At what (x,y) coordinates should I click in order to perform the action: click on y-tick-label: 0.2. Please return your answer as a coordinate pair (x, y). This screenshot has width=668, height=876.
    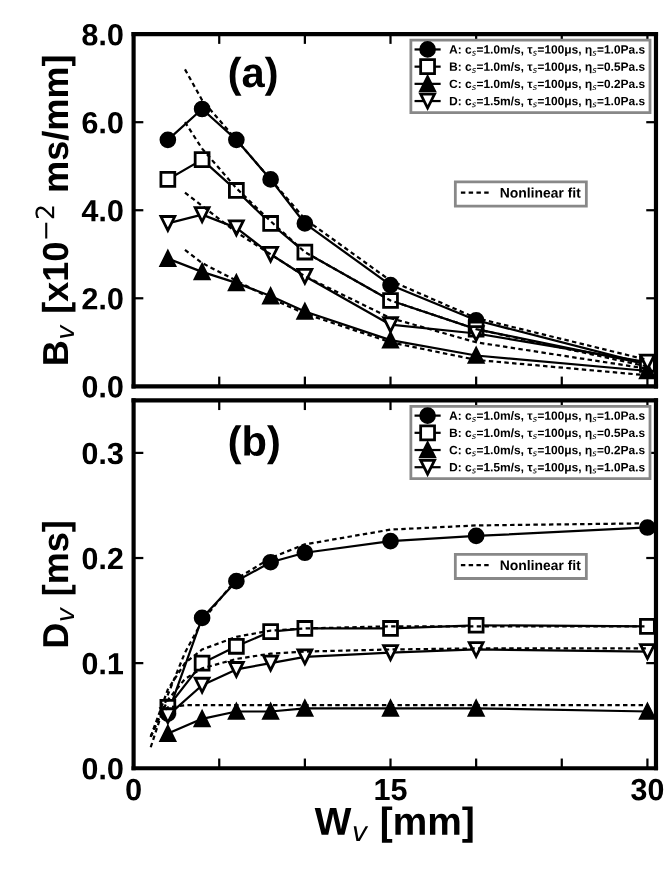
    Looking at the image, I should click on (102, 558).